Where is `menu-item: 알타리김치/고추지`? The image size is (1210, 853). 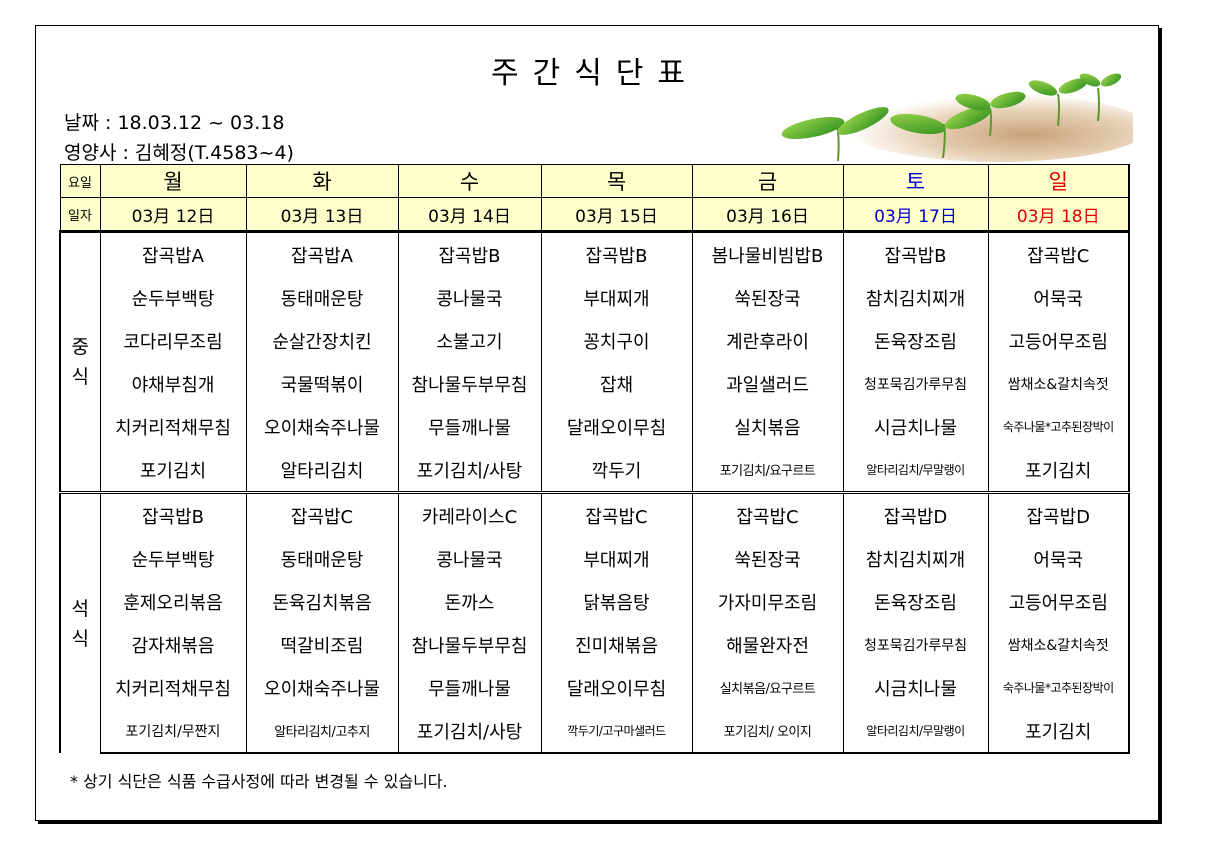
menu-item: 알타리김치/고추지 is located at coordinates (321, 731).